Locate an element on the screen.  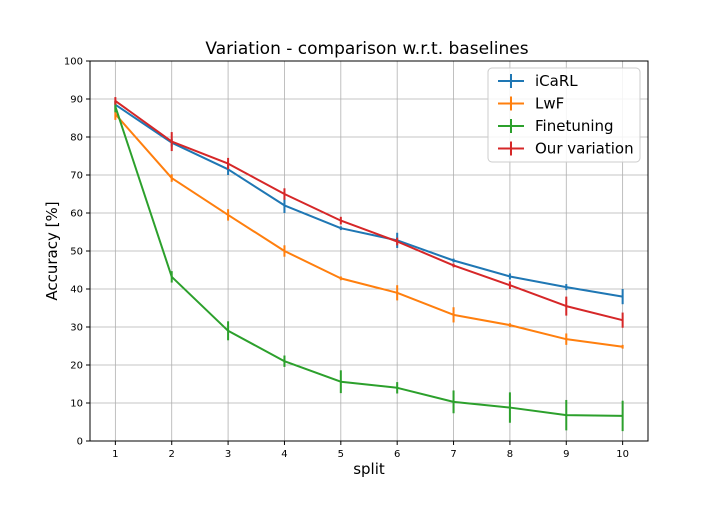
y-tick-label: 100 is located at coordinates (73, 62).